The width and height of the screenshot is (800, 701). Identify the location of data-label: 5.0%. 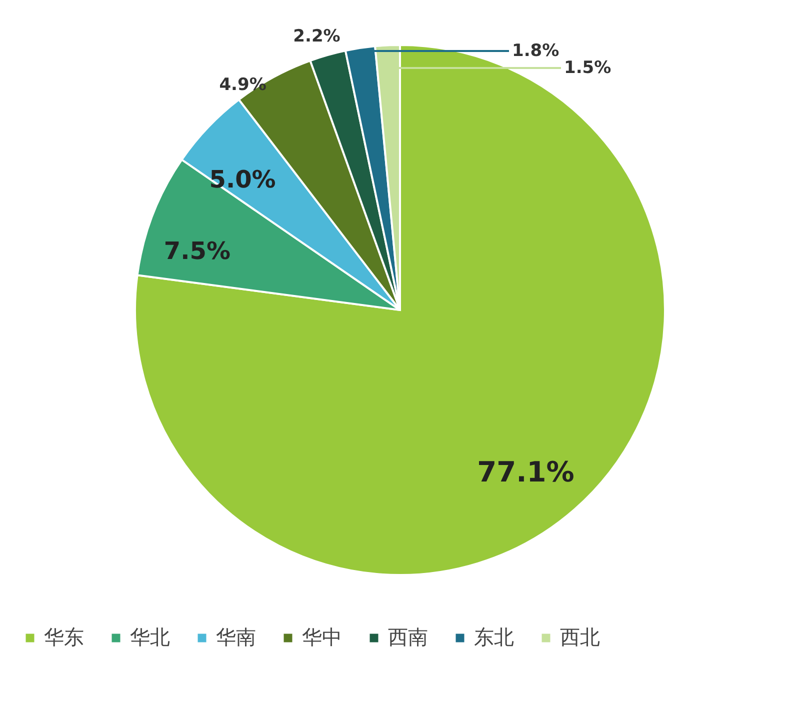
(242, 179).